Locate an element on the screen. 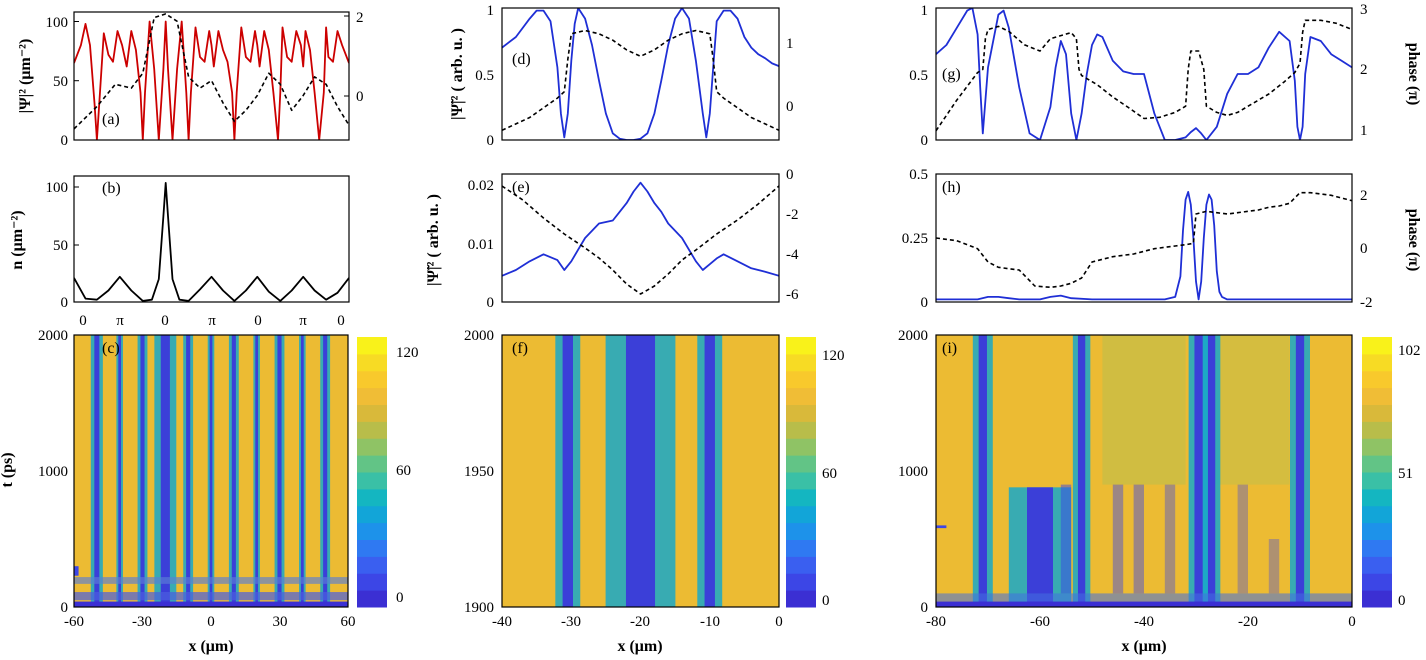 The height and width of the screenshot is (660, 1426). panel-g: 0 0.5 1 1 2 3 phase (π) (g) is located at coordinates (1165, 75).